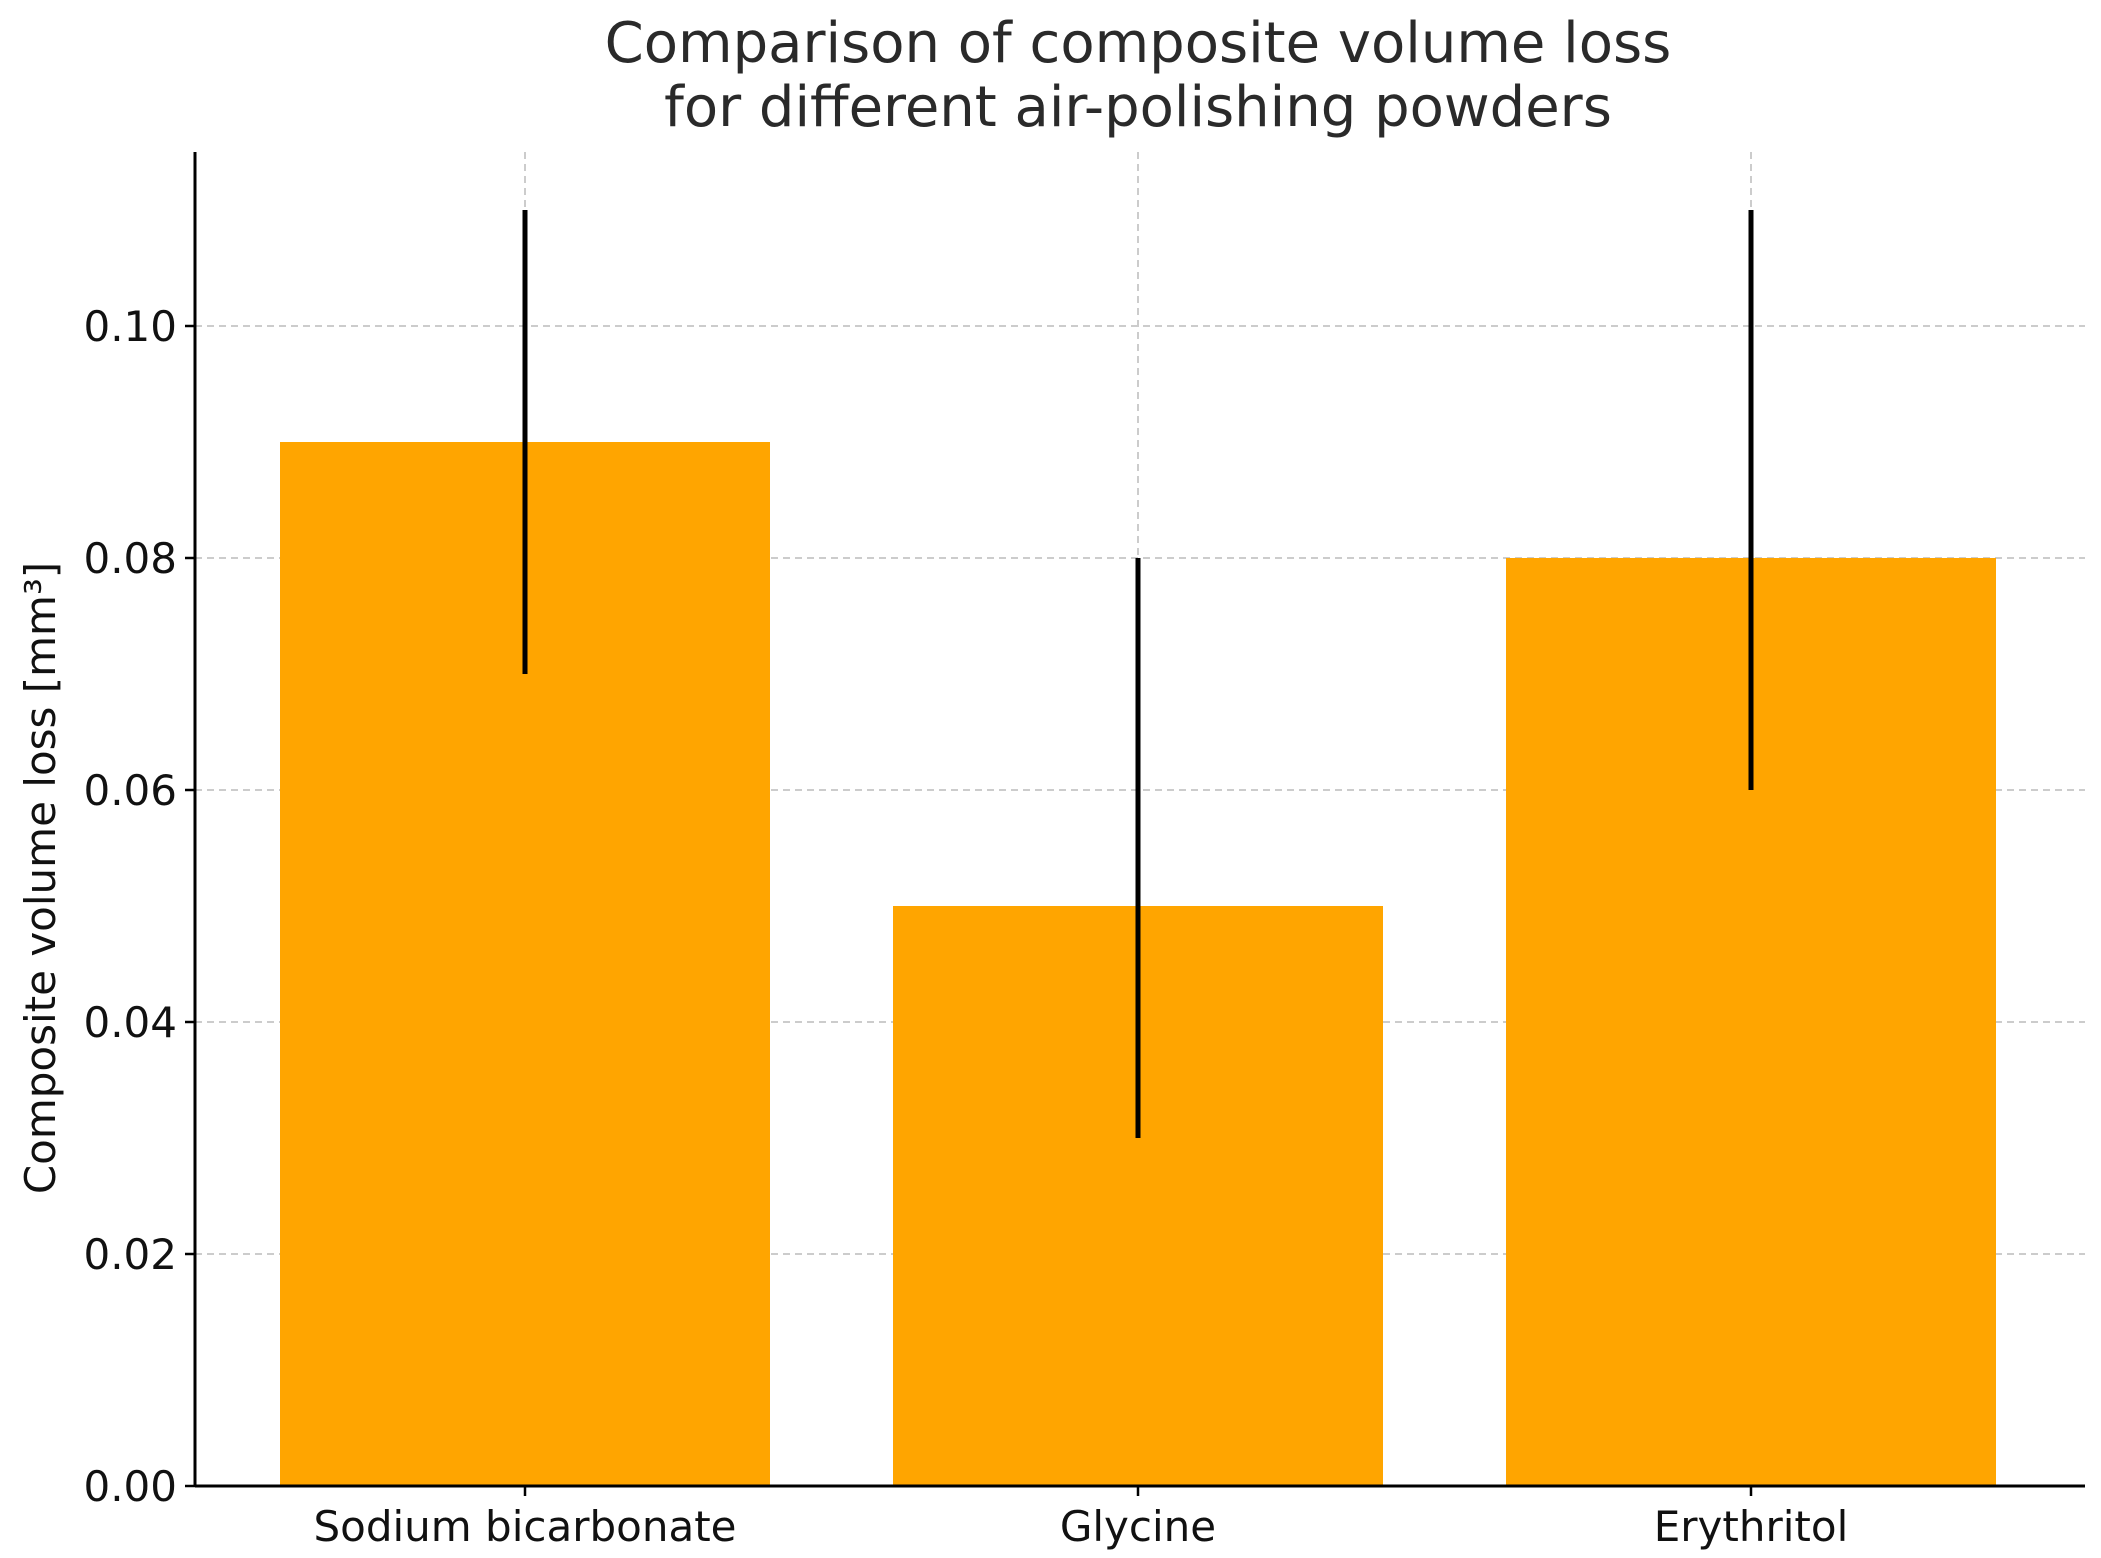 This screenshot has width=2101, height=1558. Describe the element at coordinates (130, 1486) in the screenshot. I see `y-tick-label: 0.00` at that location.